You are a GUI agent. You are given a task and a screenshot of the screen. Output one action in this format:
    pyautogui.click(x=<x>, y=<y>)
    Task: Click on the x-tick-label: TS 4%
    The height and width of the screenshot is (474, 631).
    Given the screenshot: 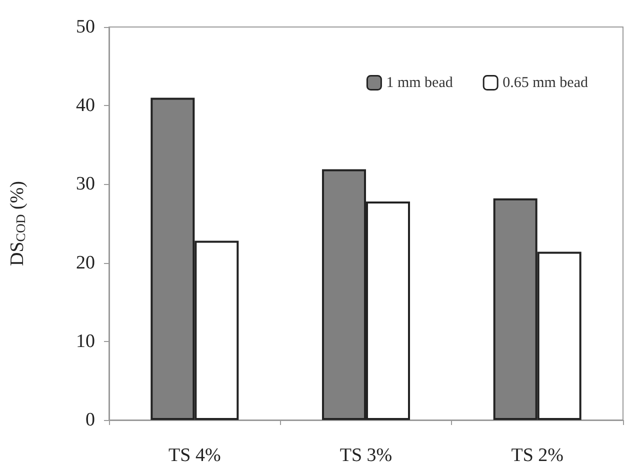 What is the action you would take?
    pyautogui.click(x=194, y=455)
    